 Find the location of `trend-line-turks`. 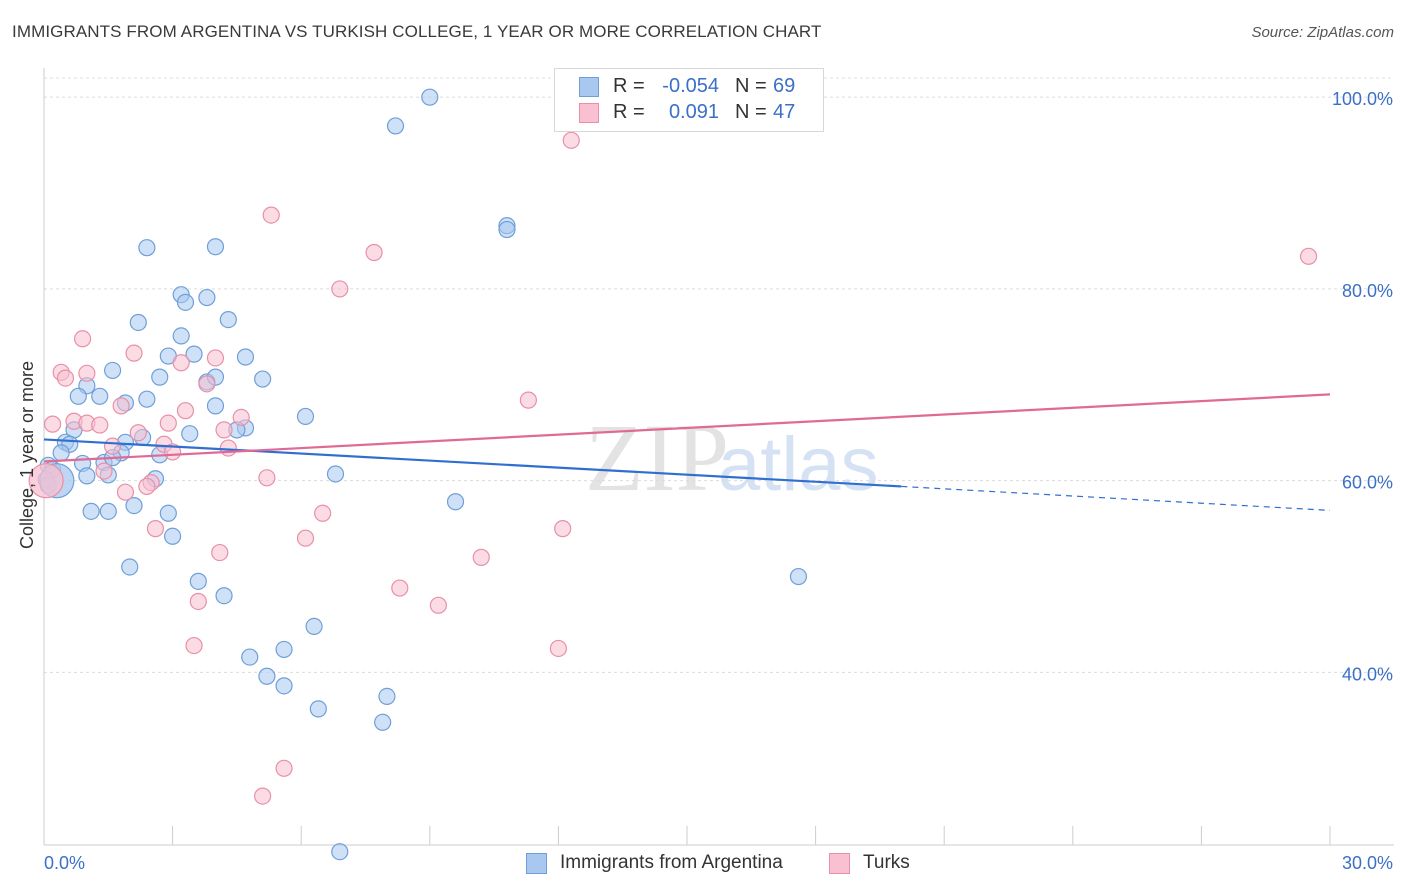

trend-line-turks is located at coordinates (687, 428).